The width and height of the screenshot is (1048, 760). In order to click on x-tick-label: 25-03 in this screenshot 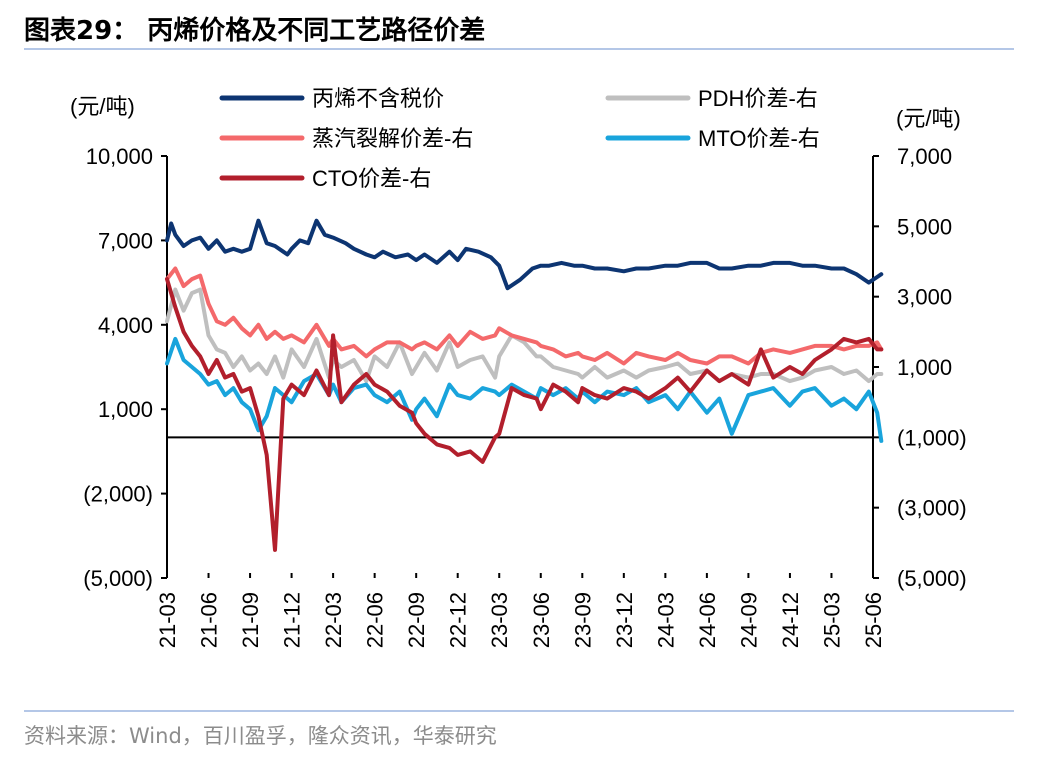, I will do `click(831, 620)`.